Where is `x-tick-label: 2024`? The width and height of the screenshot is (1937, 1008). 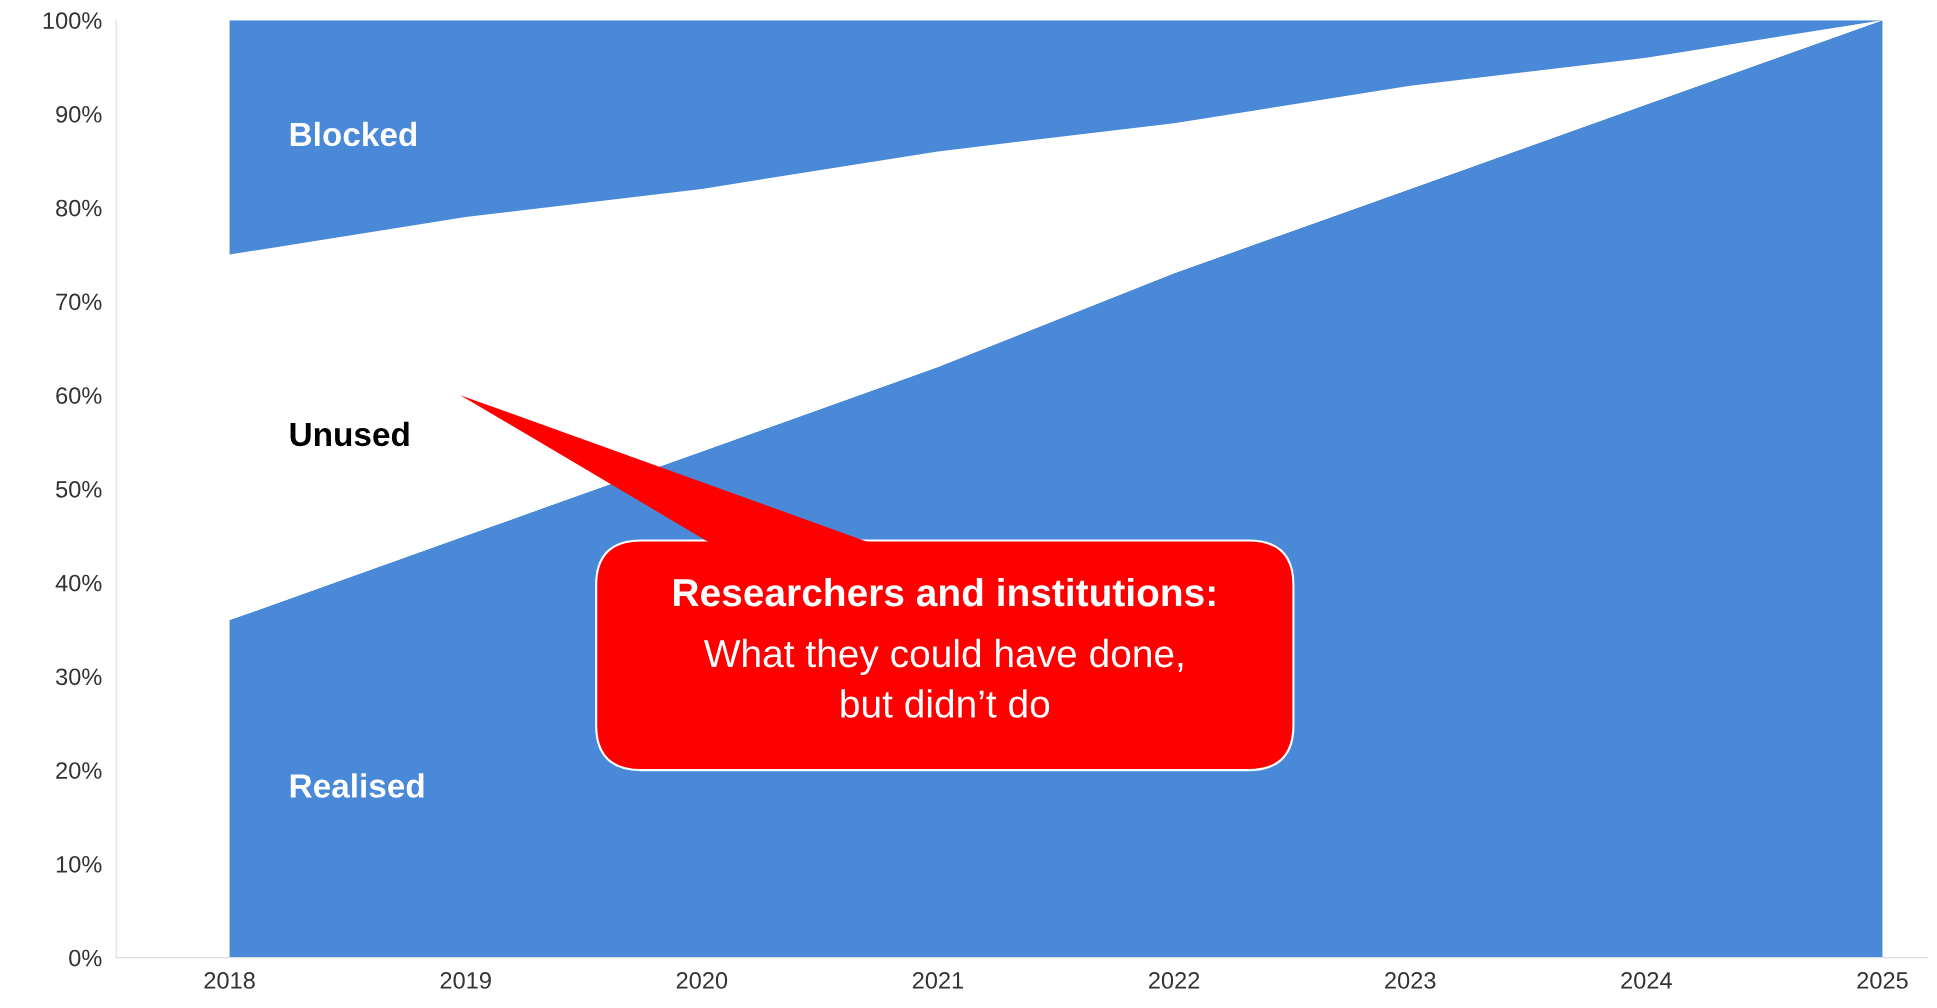
x-tick-label: 2024 is located at coordinates (1646, 980).